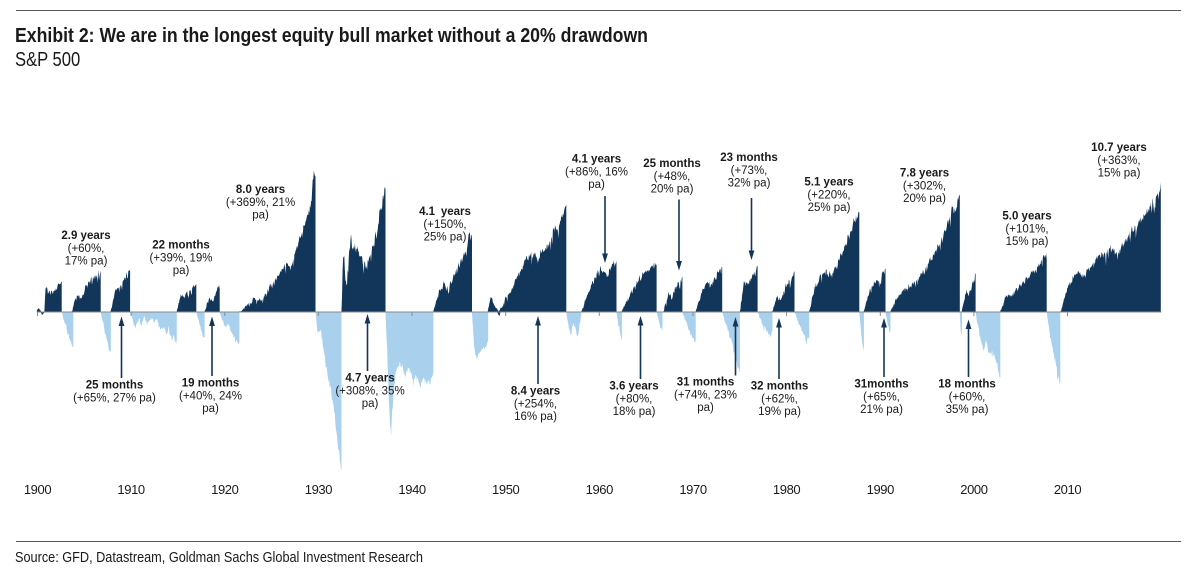 This screenshot has height=577, width=1192. What do you see at coordinates (828, 182) in the screenshot?
I see `svg-text: 5.1 years` at bounding box center [828, 182].